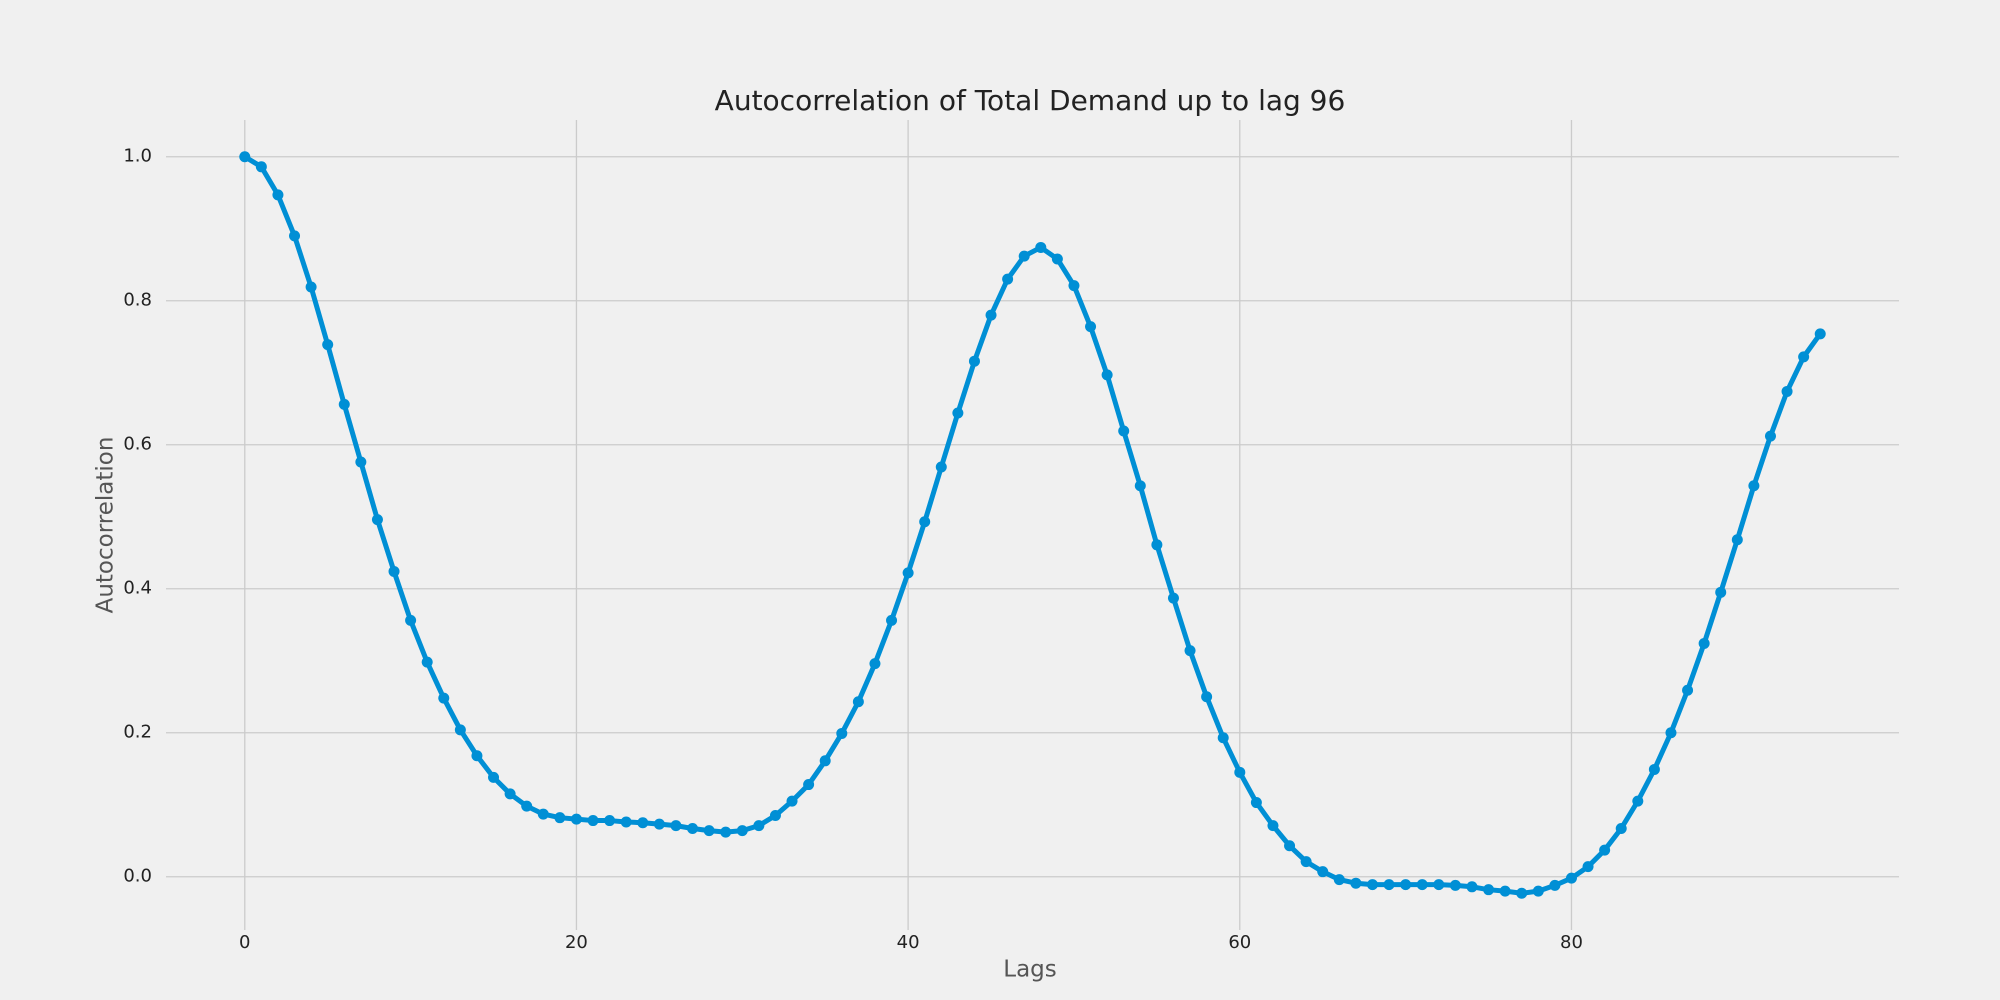 The height and width of the screenshot is (1000, 2000). Describe the element at coordinates (137, 444) in the screenshot. I see `y-tick-label: 0.6` at that location.